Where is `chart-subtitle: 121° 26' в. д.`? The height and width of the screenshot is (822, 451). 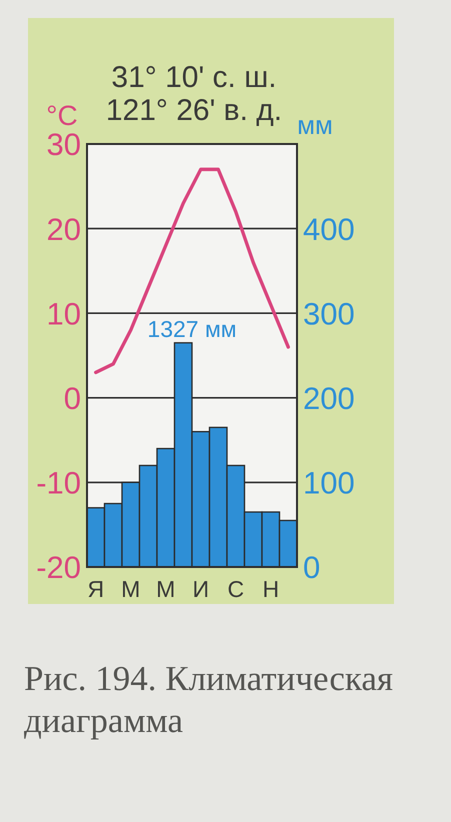 chart-subtitle: 121° 26' в. д. is located at coordinates (194, 110).